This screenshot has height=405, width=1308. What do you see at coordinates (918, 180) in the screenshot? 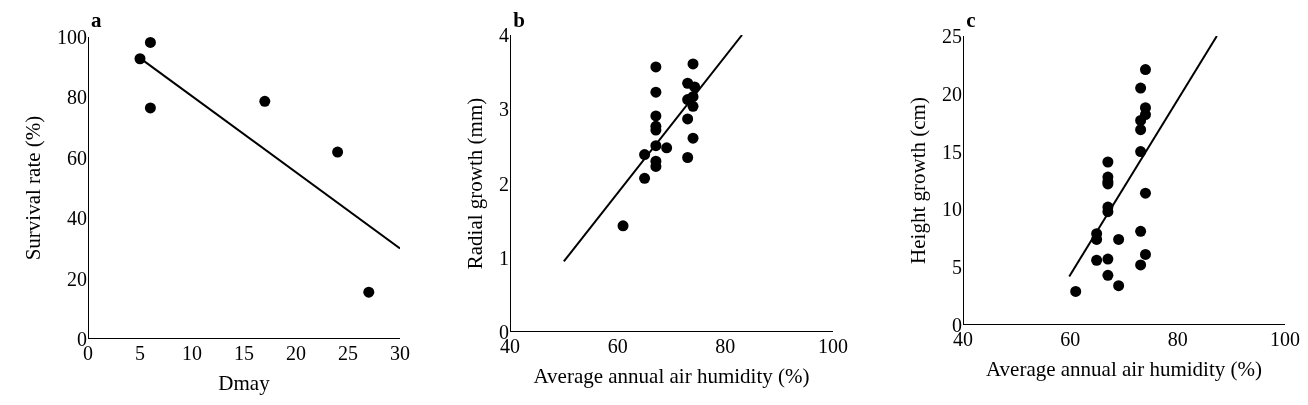
I see `y-axis-title: Height growth (cm)` at bounding box center [918, 180].